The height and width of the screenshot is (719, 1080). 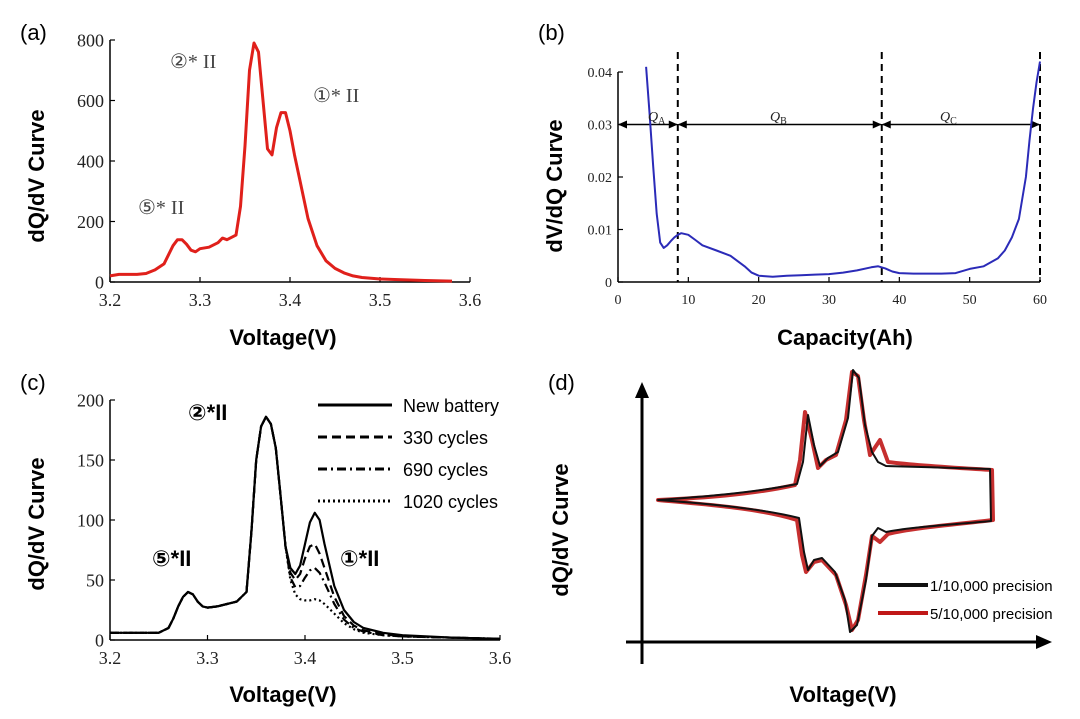 I want to click on panel-a-y-axis-label: dQ/dV Curve, so click(x=36, y=175).